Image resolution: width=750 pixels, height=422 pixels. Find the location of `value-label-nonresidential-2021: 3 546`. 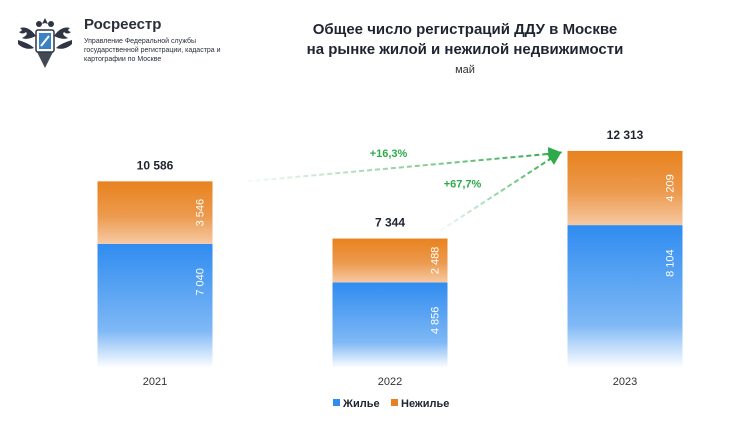

value-label-nonresidential-2021: 3 546 is located at coordinates (200, 213).